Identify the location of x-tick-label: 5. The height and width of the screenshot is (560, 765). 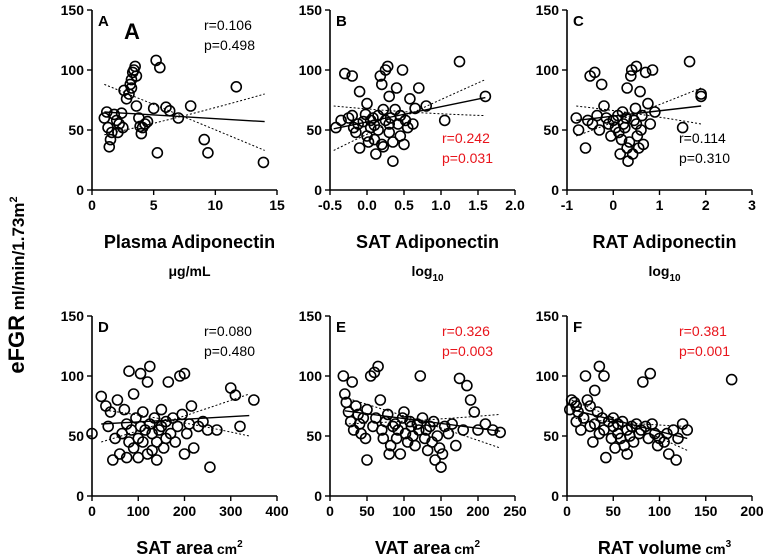
(154, 205).